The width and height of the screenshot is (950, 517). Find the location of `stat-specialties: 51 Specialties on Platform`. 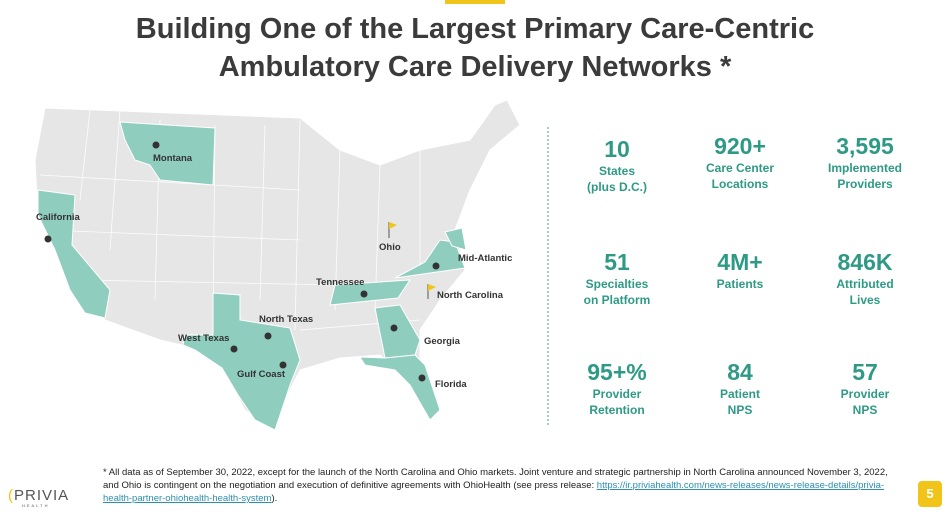

stat-specialties: 51 Specialties on Platform is located at coordinates (617, 278).